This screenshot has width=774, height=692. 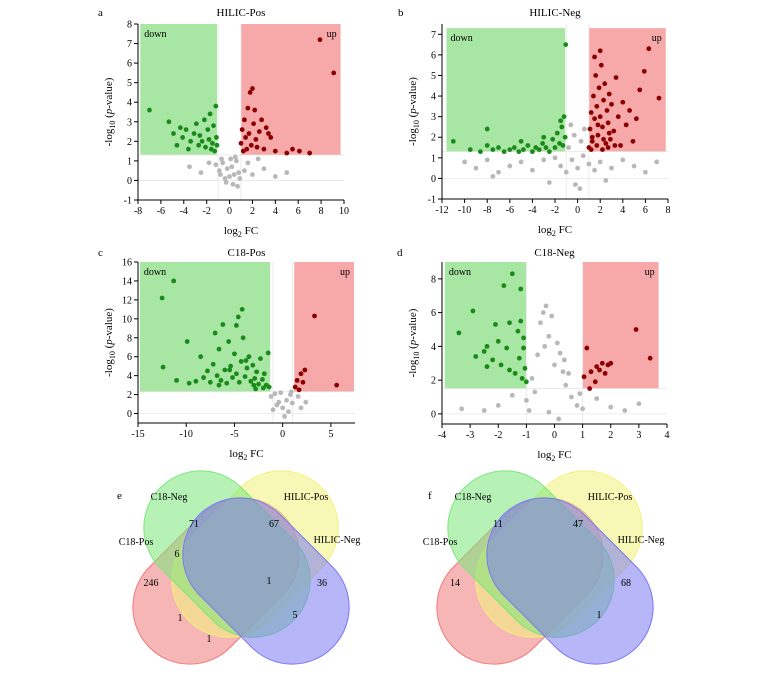 What do you see at coordinates (413, 348) in the screenshot?
I see `y-axis-label-tail: (` at bounding box center [413, 348].